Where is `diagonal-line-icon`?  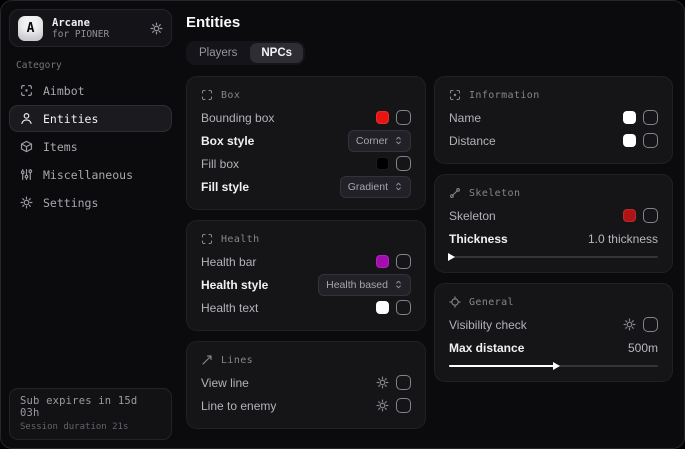 diagonal-line-icon is located at coordinates (207, 360).